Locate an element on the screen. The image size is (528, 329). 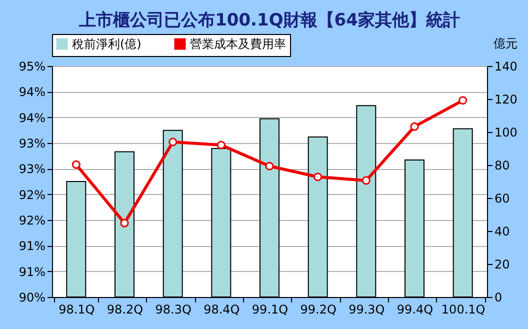
y2-tick-label: 100 is located at coordinates (506, 133).